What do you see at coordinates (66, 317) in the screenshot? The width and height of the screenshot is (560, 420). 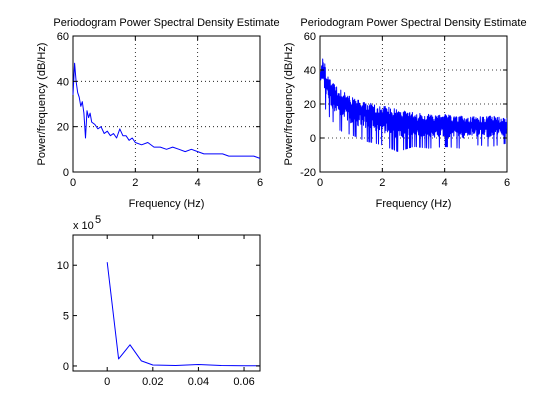 I see `y-tick-label: 5` at bounding box center [66, 317].